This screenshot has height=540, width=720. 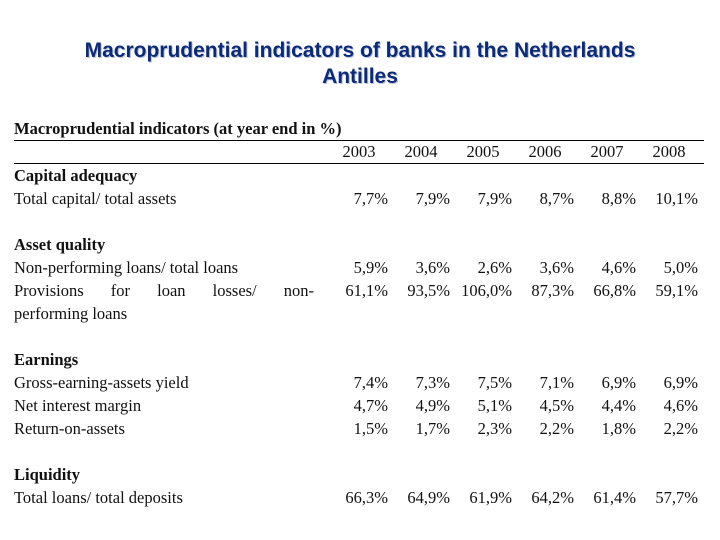 What do you see at coordinates (494, 382) in the screenshot?
I see `cell: 7,5%` at bounding box center [494, 382].